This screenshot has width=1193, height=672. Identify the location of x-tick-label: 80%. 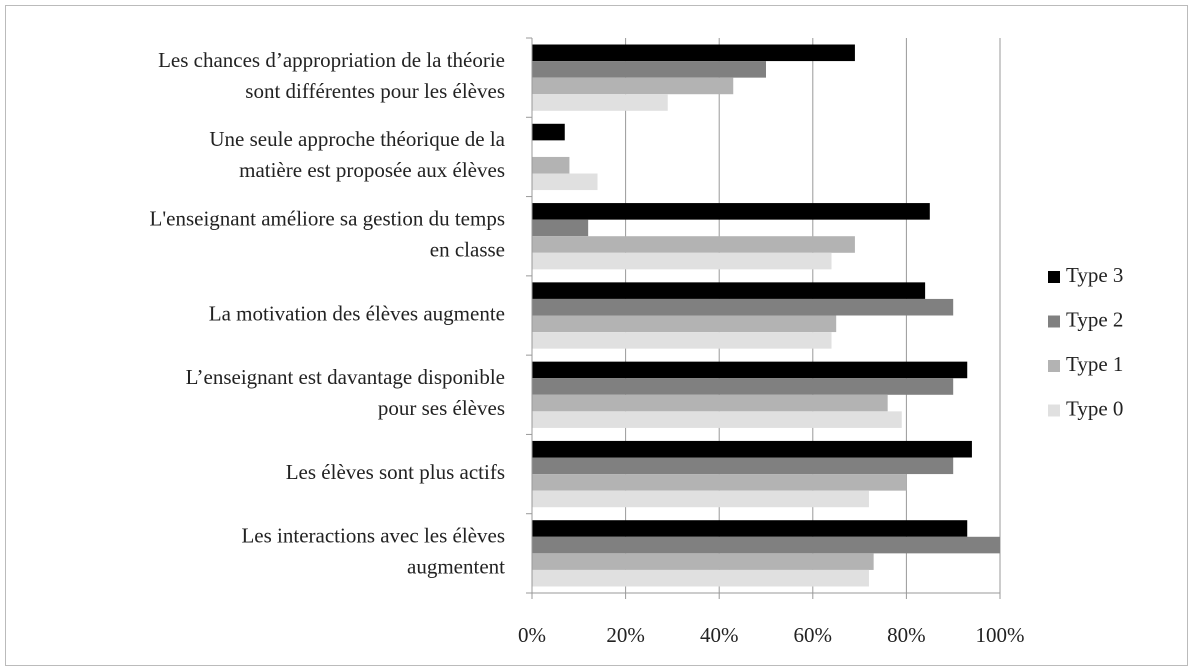
(906, 635).